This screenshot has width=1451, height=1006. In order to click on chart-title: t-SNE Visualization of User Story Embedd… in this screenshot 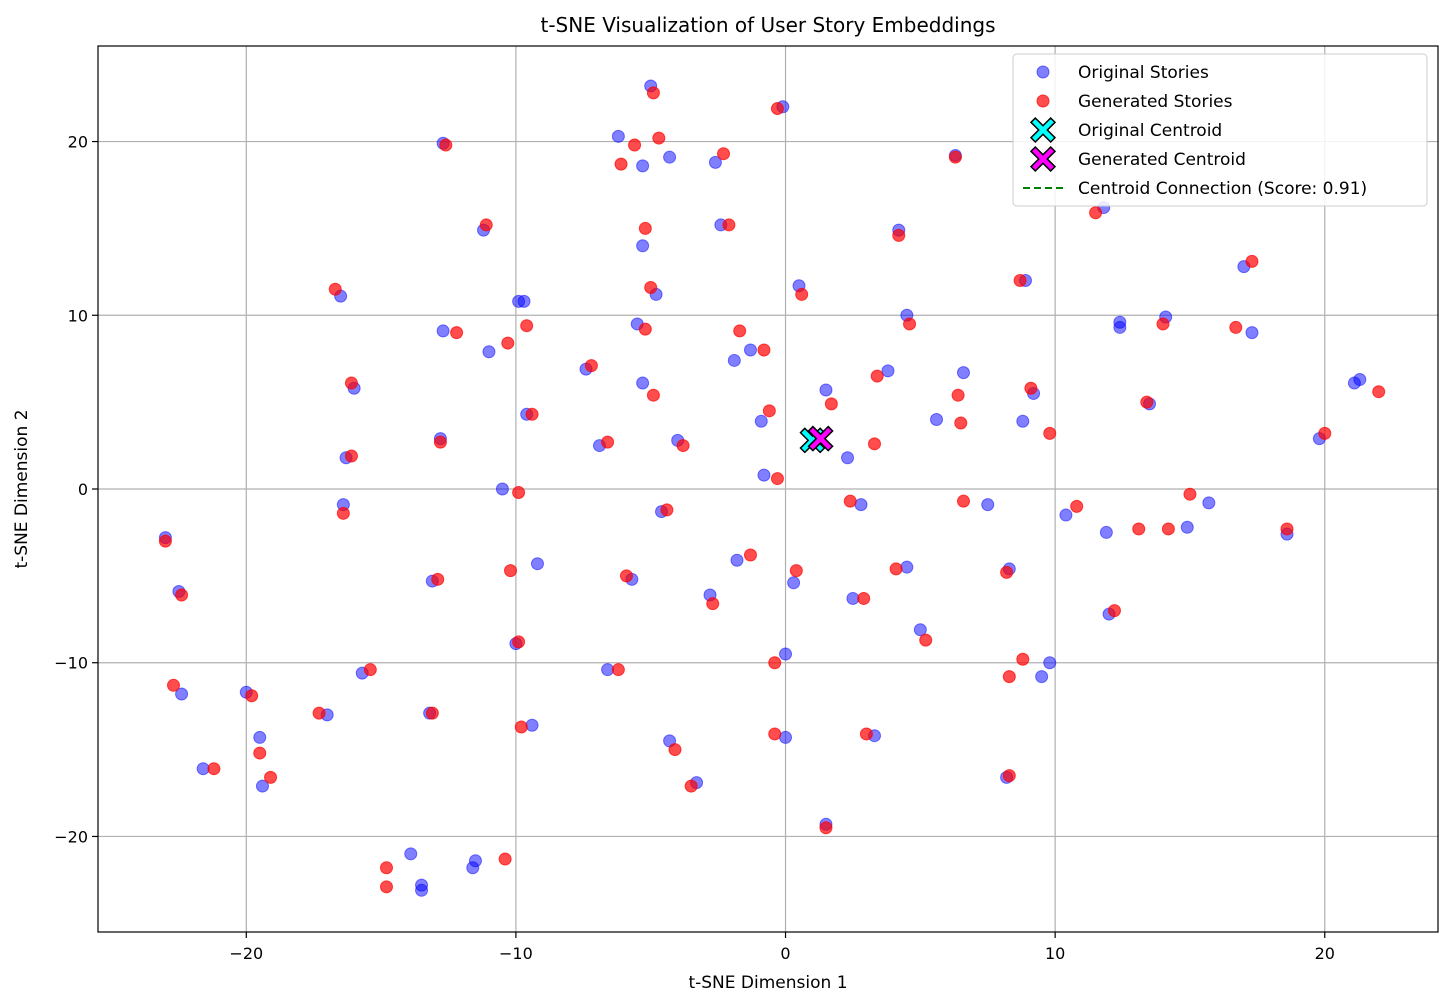, I will do `click(767, 25)`.